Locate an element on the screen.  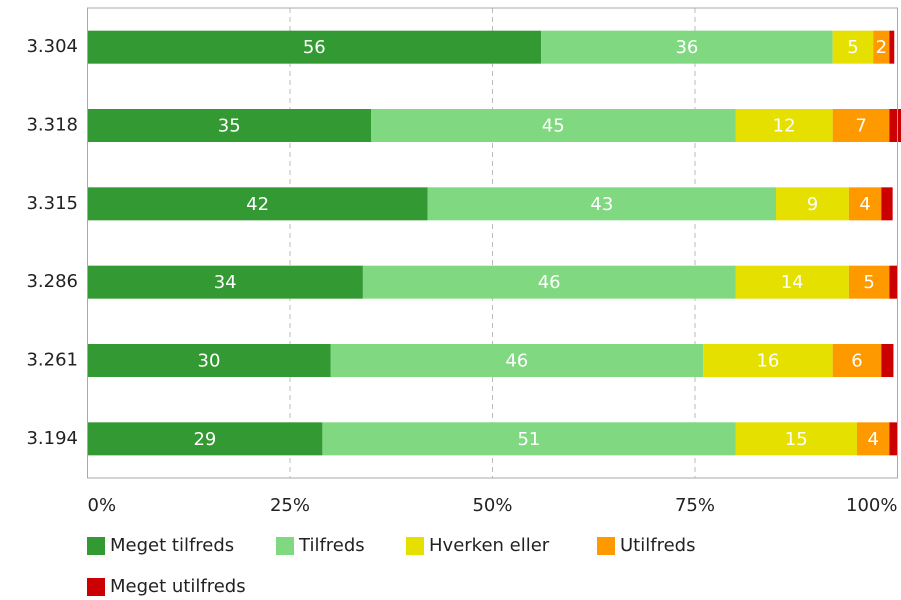
data-label: 6 is located at coordinates (856, 361).